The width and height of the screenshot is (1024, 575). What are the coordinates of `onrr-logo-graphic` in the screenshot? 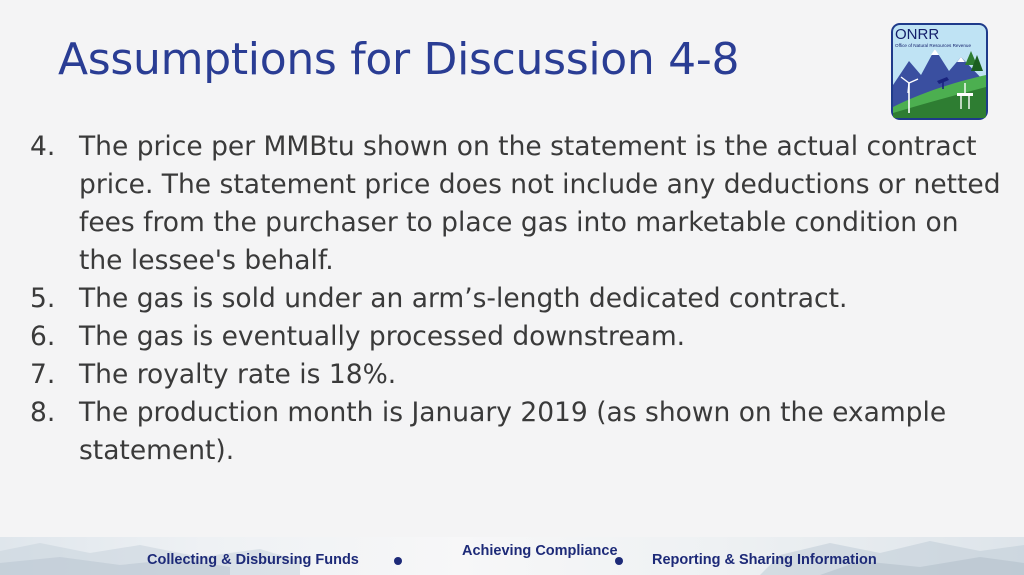 It's located at (939, 71).